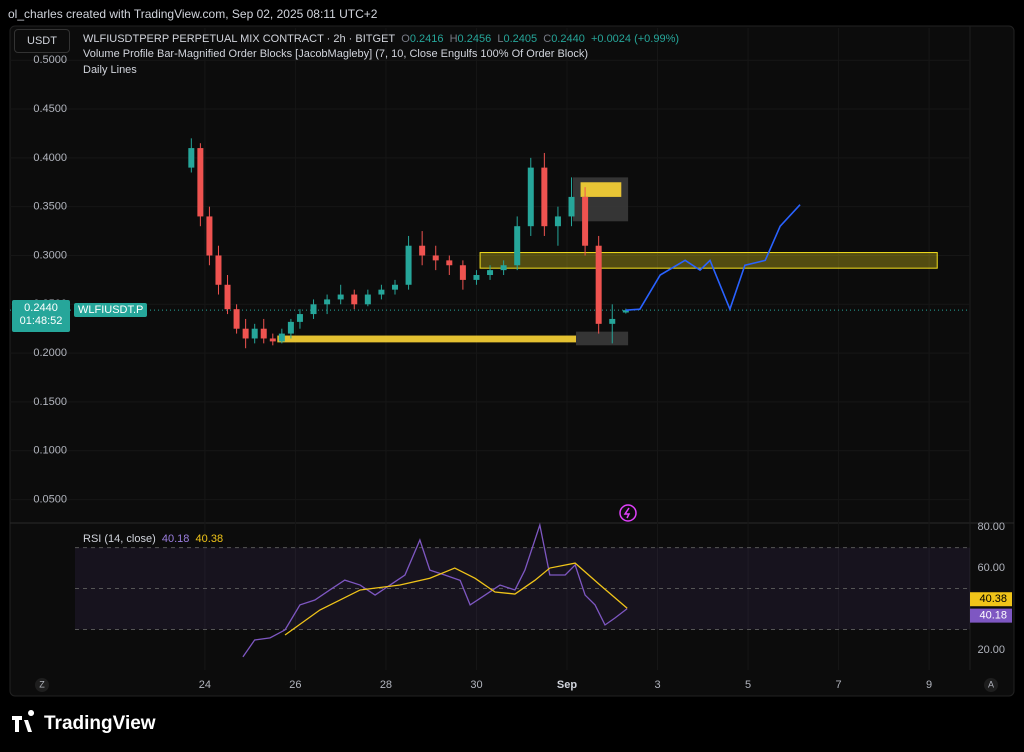 The image size is (1024, 752). I want to click on x-tick-label: 30, so click(476, 685).